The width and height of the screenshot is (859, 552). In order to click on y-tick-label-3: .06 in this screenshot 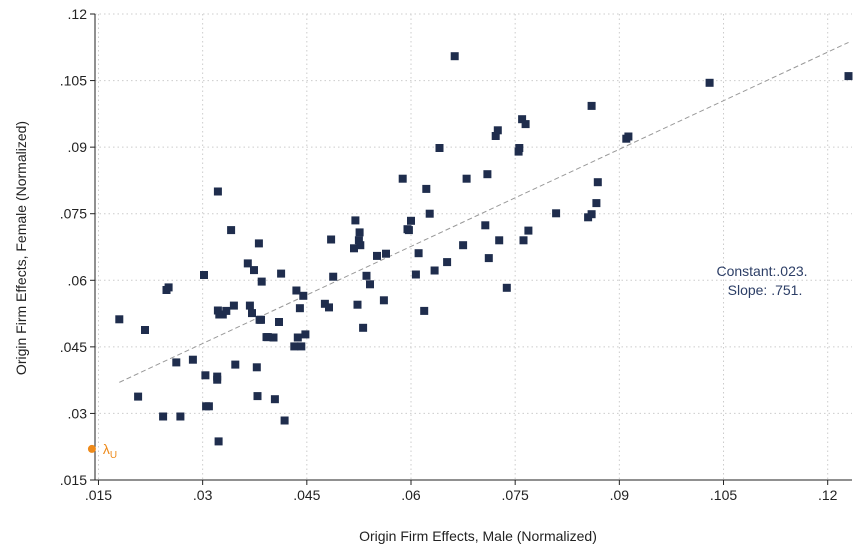, I will do `click(78, 280)`.